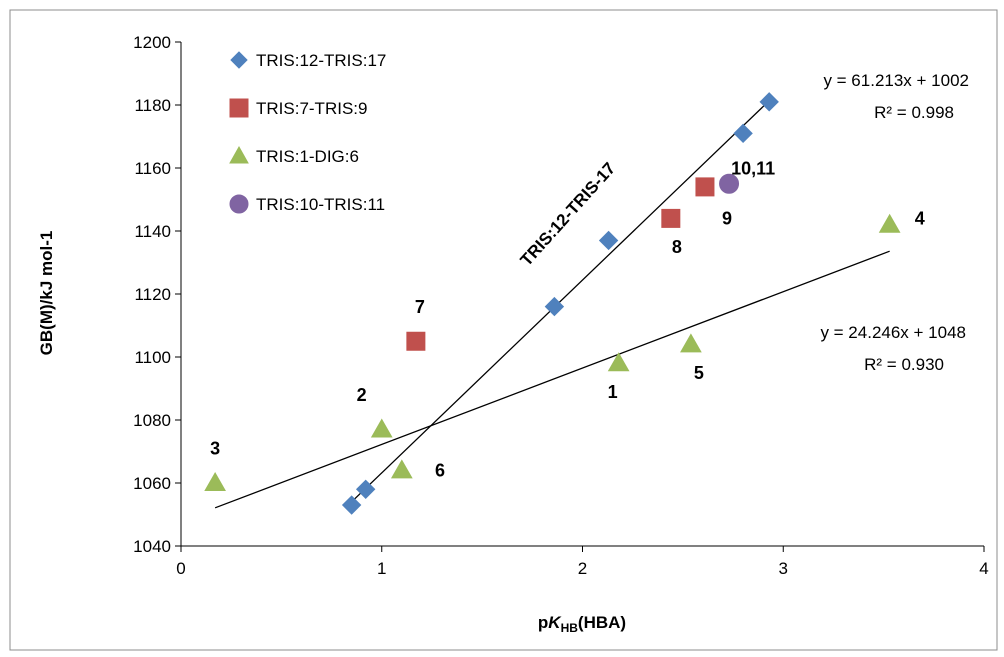 This screenshot has height=657, width=1004. Describe the element at coordinates (152, 483) in the screenshot. I see `y-tick-label: 1060` at that location.